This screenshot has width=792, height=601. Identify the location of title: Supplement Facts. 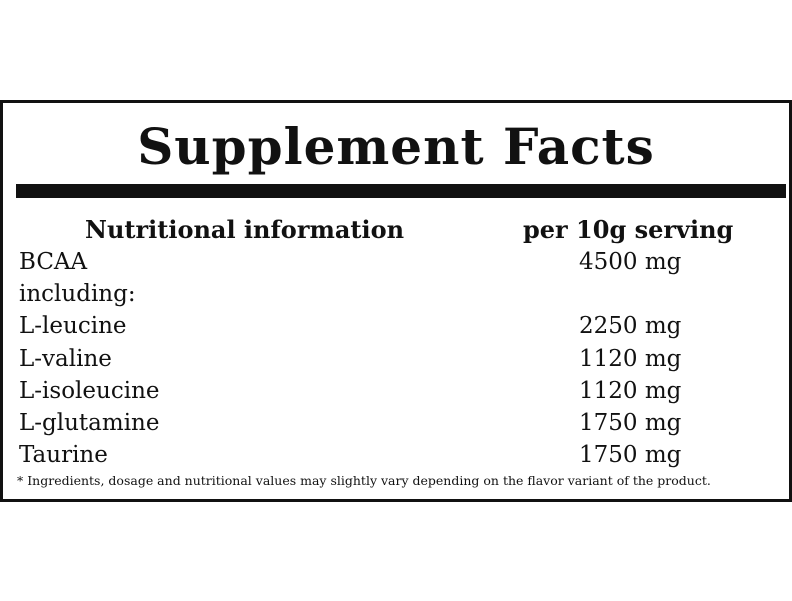
(396, 146).